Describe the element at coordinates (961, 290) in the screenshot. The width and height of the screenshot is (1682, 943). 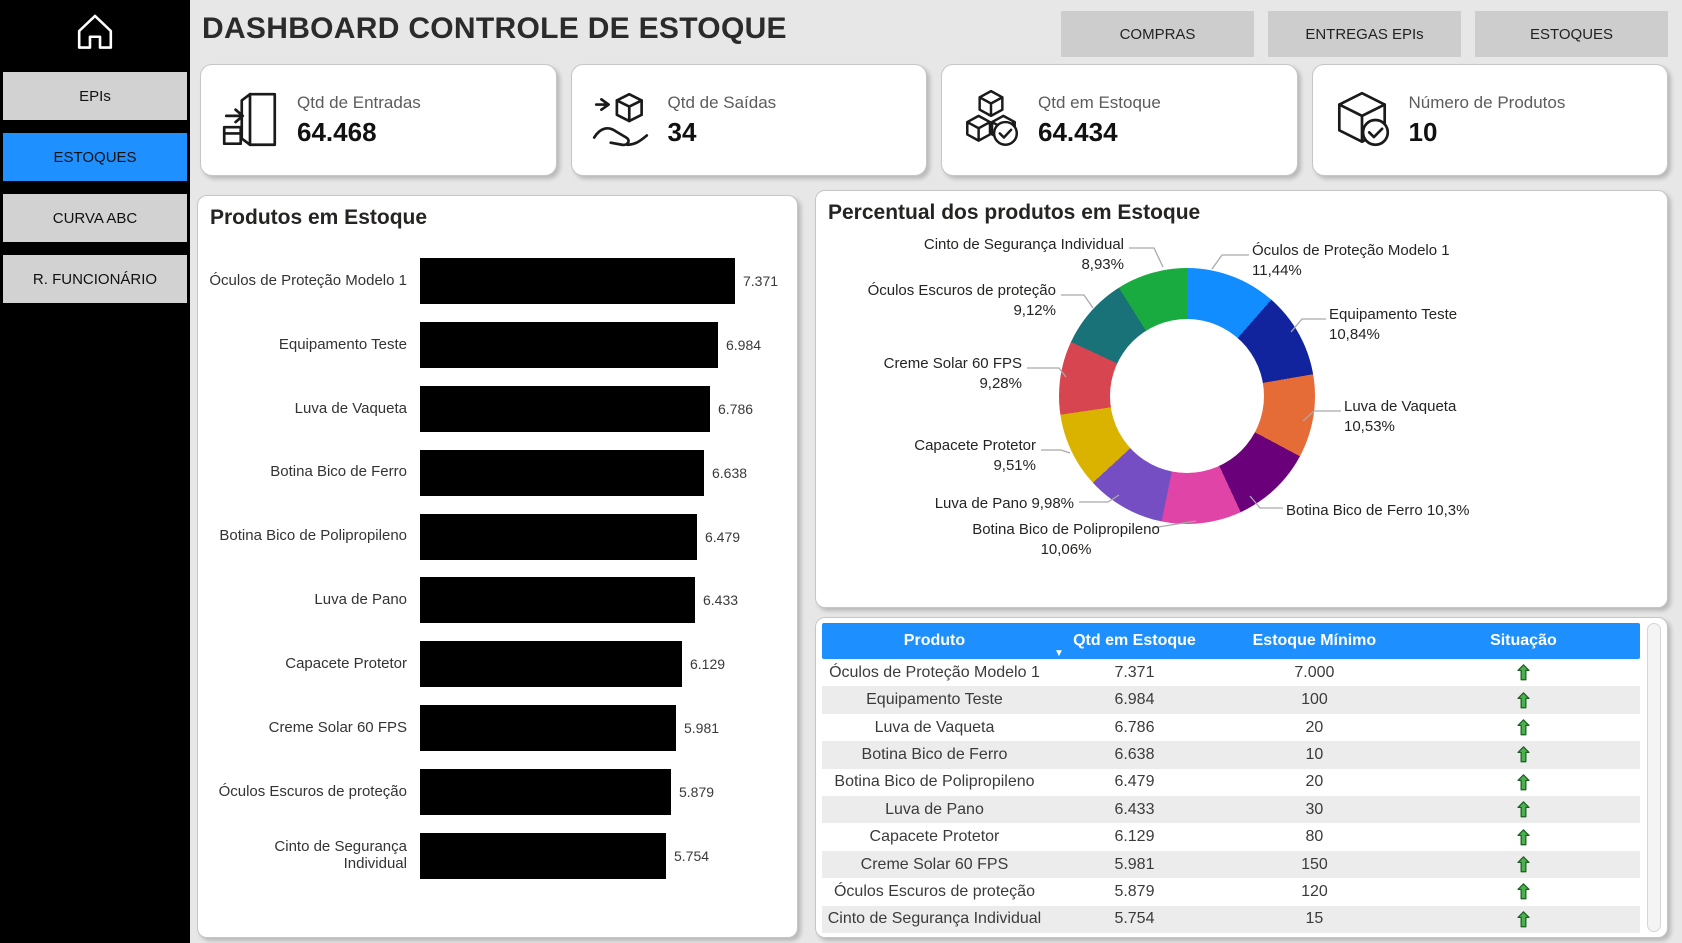
I see `donut-label-name: Óculos Escuros de proteção` at that location.